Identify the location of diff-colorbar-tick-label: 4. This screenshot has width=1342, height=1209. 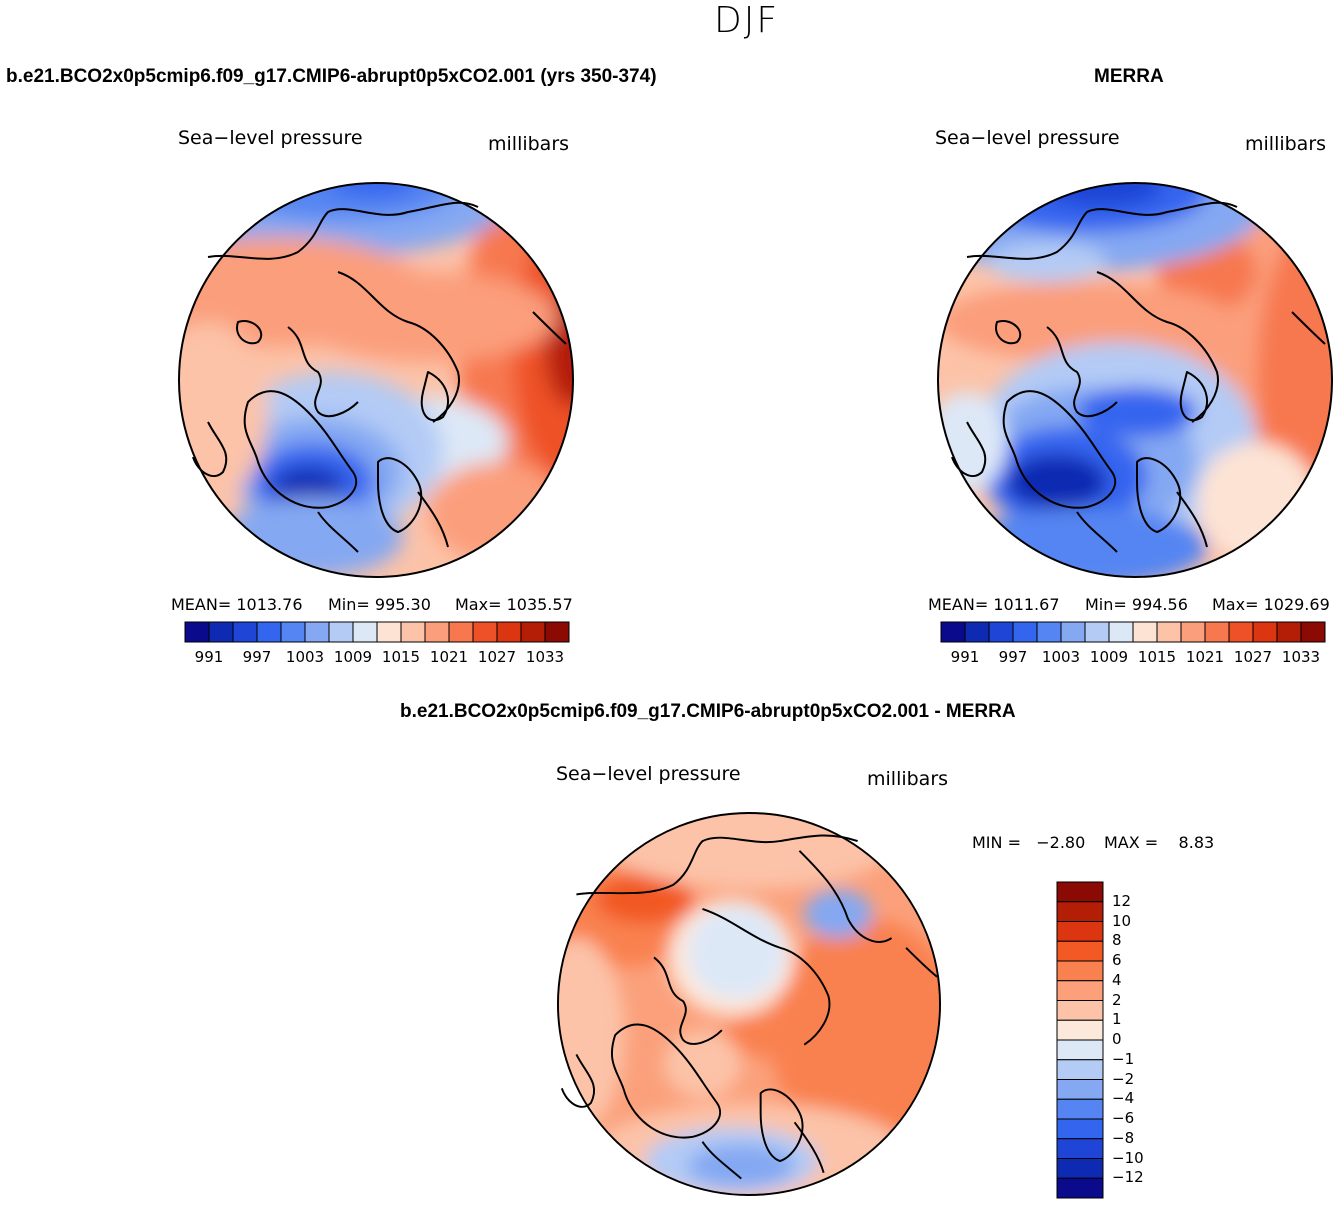
(1117, 979).